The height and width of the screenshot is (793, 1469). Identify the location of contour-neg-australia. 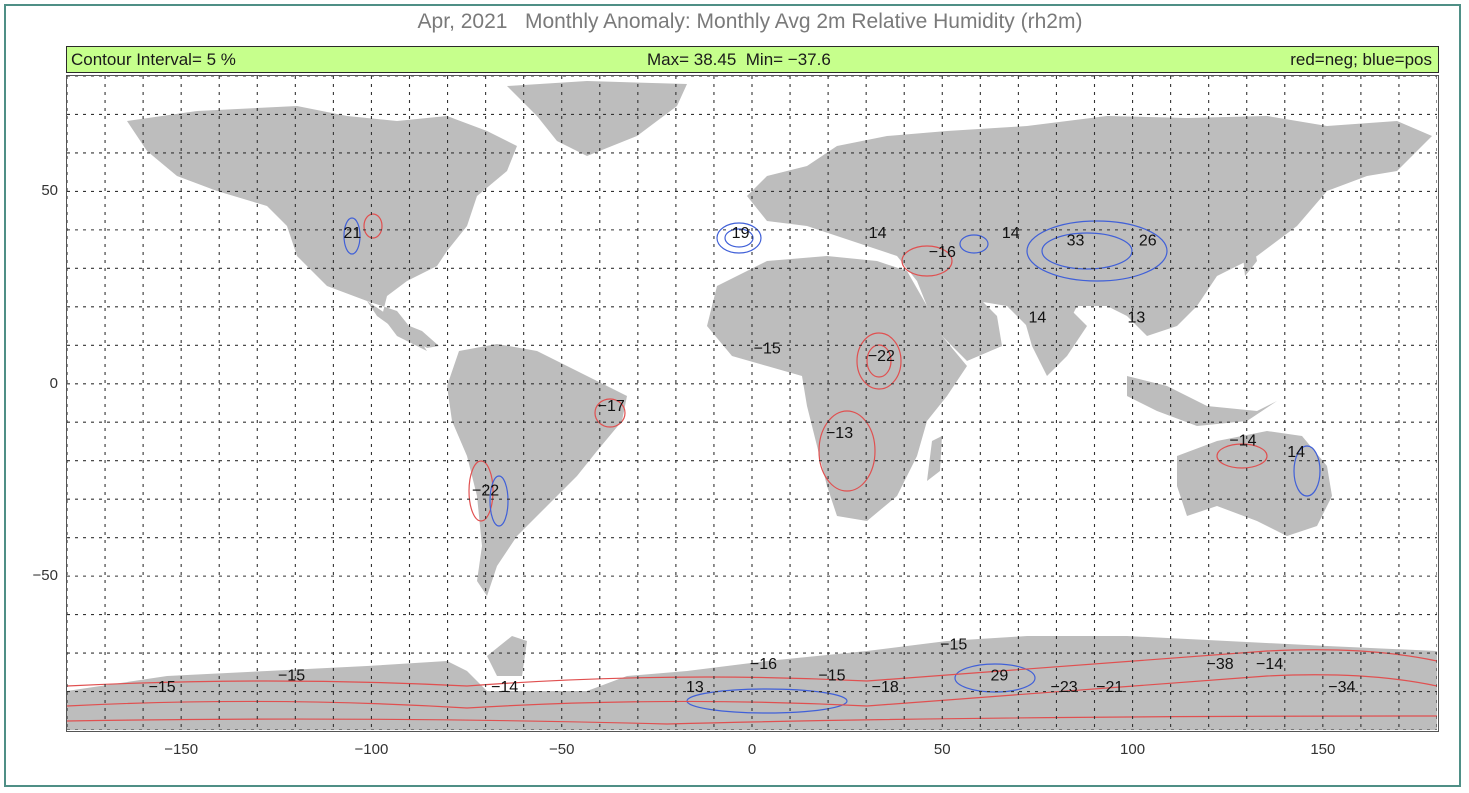
(1242, 456).